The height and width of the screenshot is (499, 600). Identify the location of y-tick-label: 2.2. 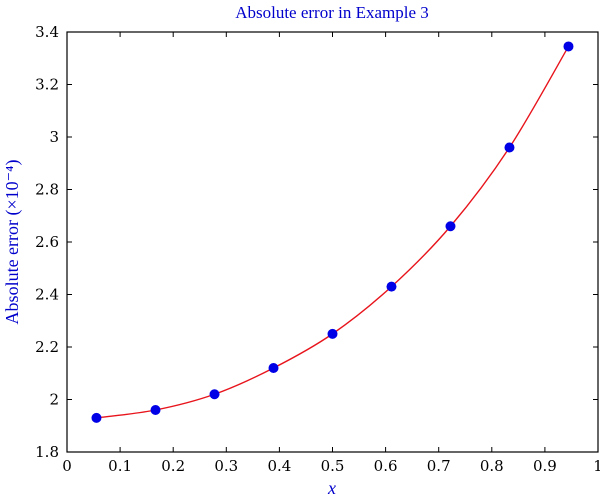
(47, 347).